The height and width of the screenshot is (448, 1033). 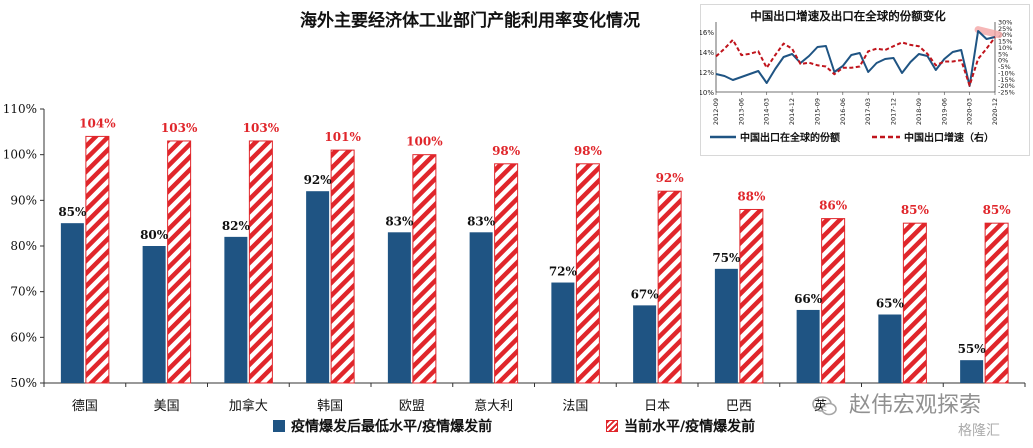 I want to click on inset-right-tick-label: 5%, so click(x=1003, y=54).